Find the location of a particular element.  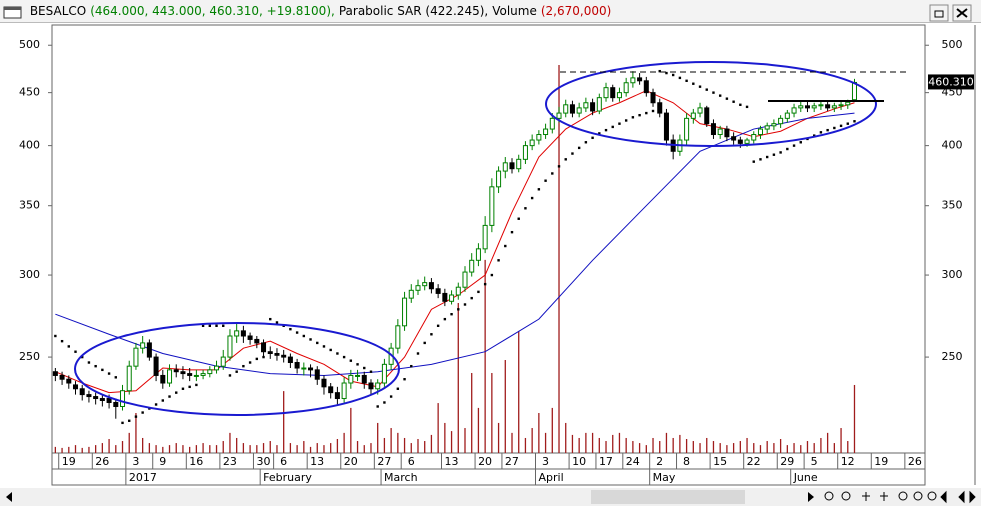

tool-move is located at coordinates (866, 496).